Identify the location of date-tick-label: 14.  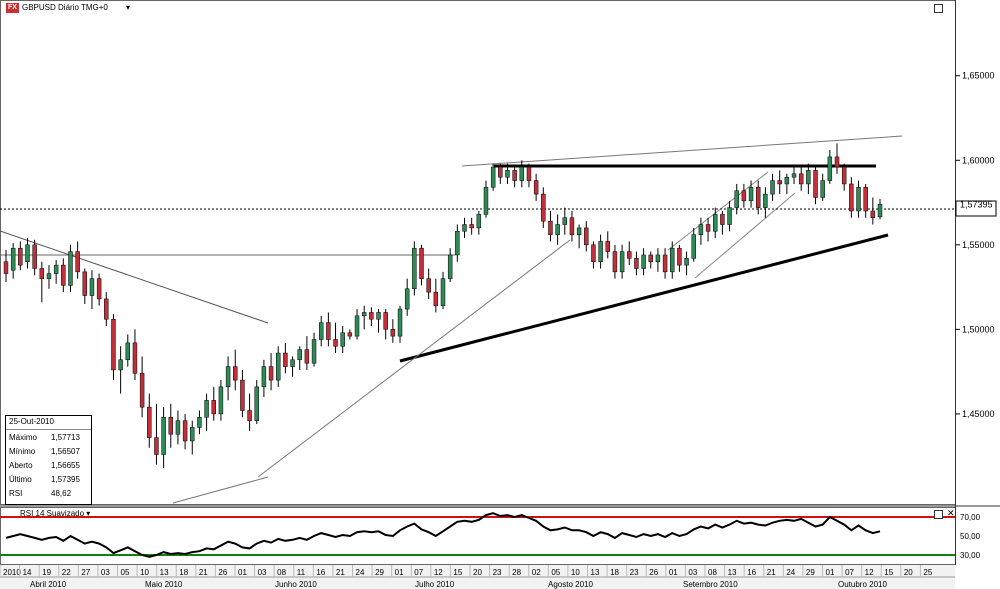
(27, 572).